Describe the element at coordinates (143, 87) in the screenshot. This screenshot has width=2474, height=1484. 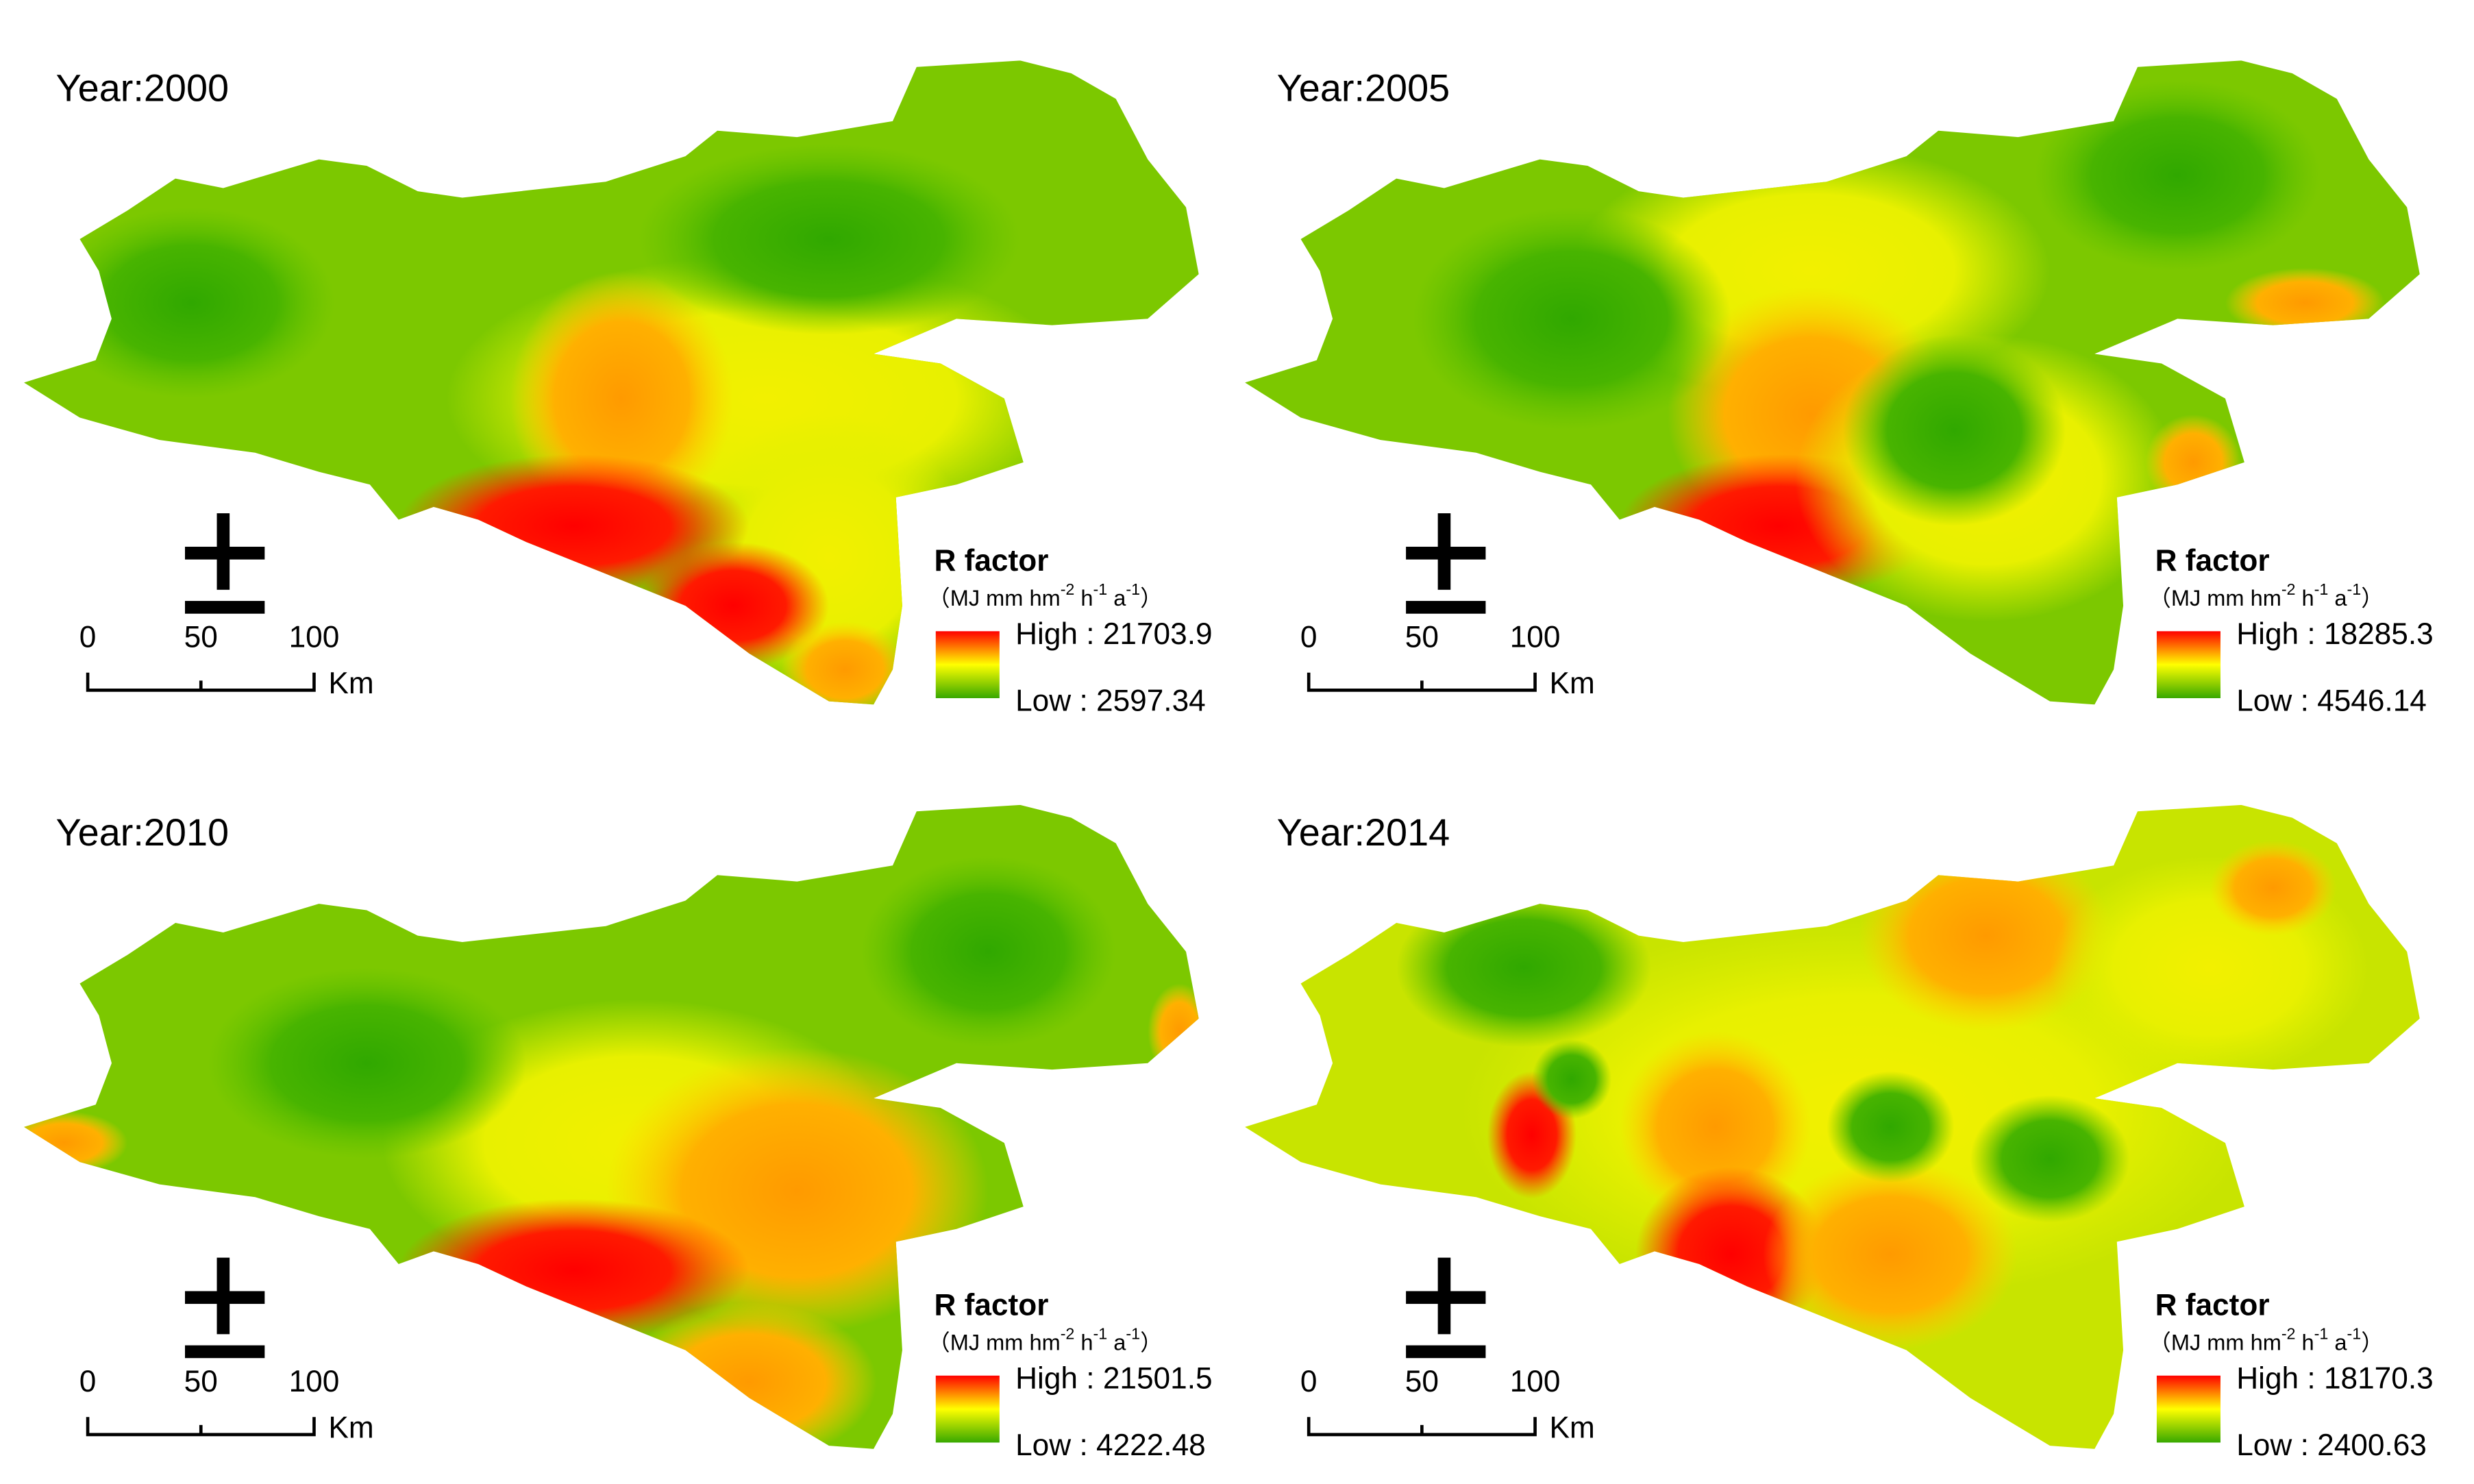
I see `panel-title: Year:2000` at that location.